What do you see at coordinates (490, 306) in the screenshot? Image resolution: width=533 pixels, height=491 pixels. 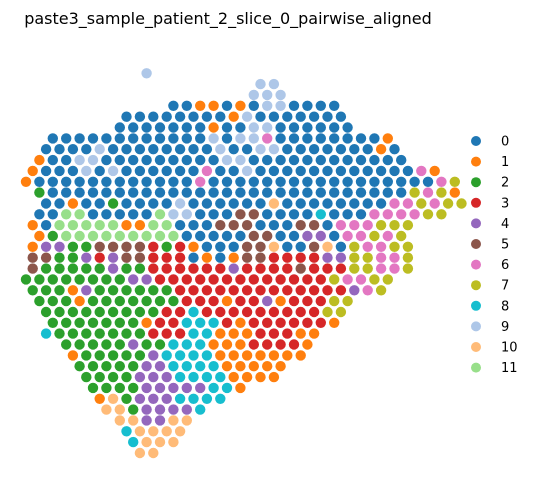 I see `legend-item-8: 8` at bounding box center [490, 306].